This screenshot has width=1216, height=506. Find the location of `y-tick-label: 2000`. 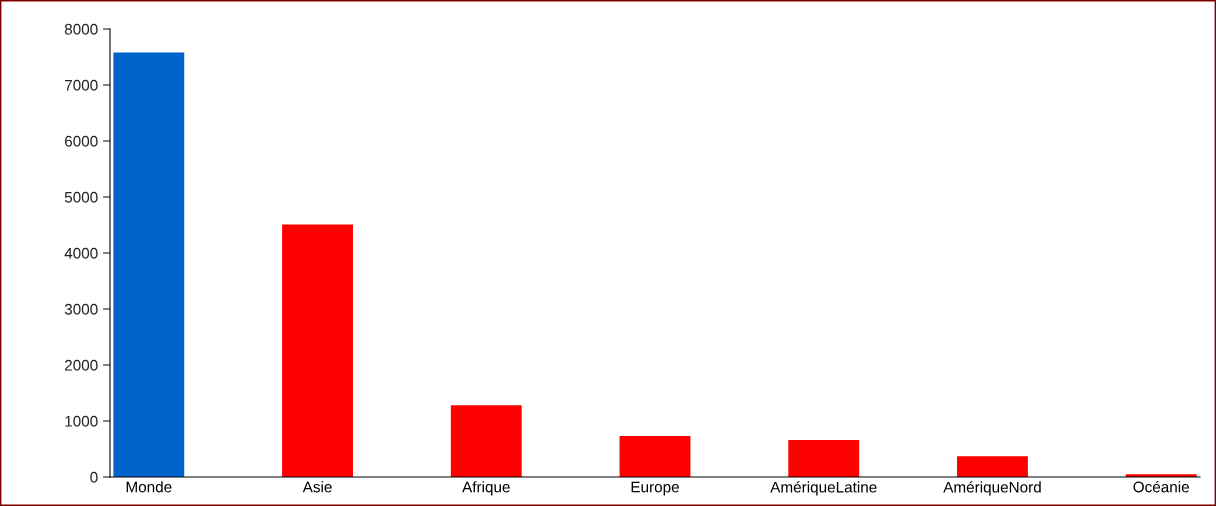

y-tick-label: 2000 is located at coordinates (81, 365).